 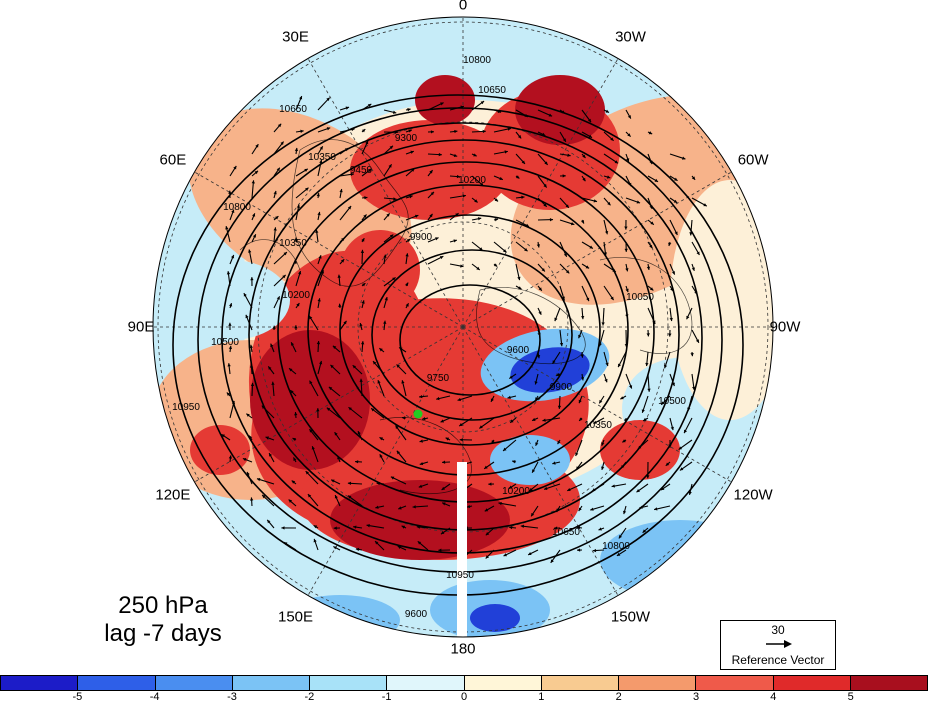 I want to click on colorbar-tick-label: 0, so click(x=464, y=697).